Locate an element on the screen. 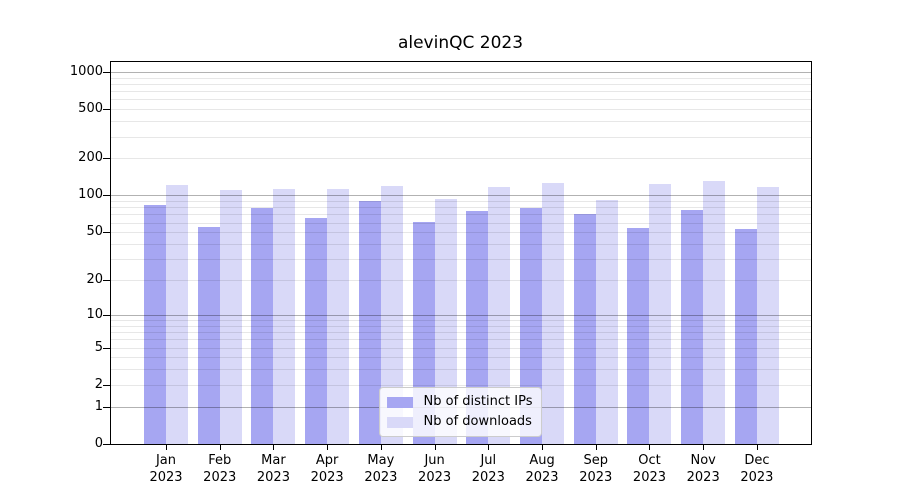 This screenshot has width=900, height=500. legend-label-distinct-ips: Nb of distinct IPs is located at coordinates (478, 401).